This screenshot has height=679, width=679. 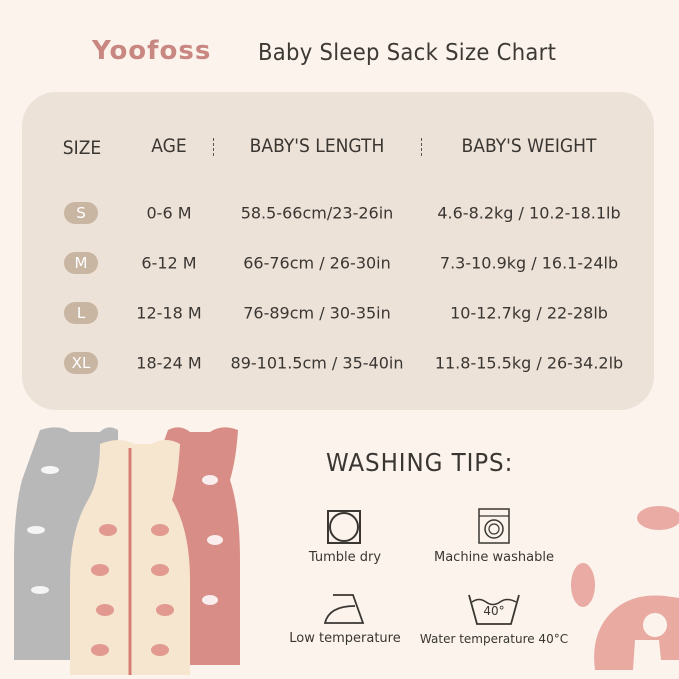 I want to click on tip-label: Tumble dry, so click(x=345, y=557).